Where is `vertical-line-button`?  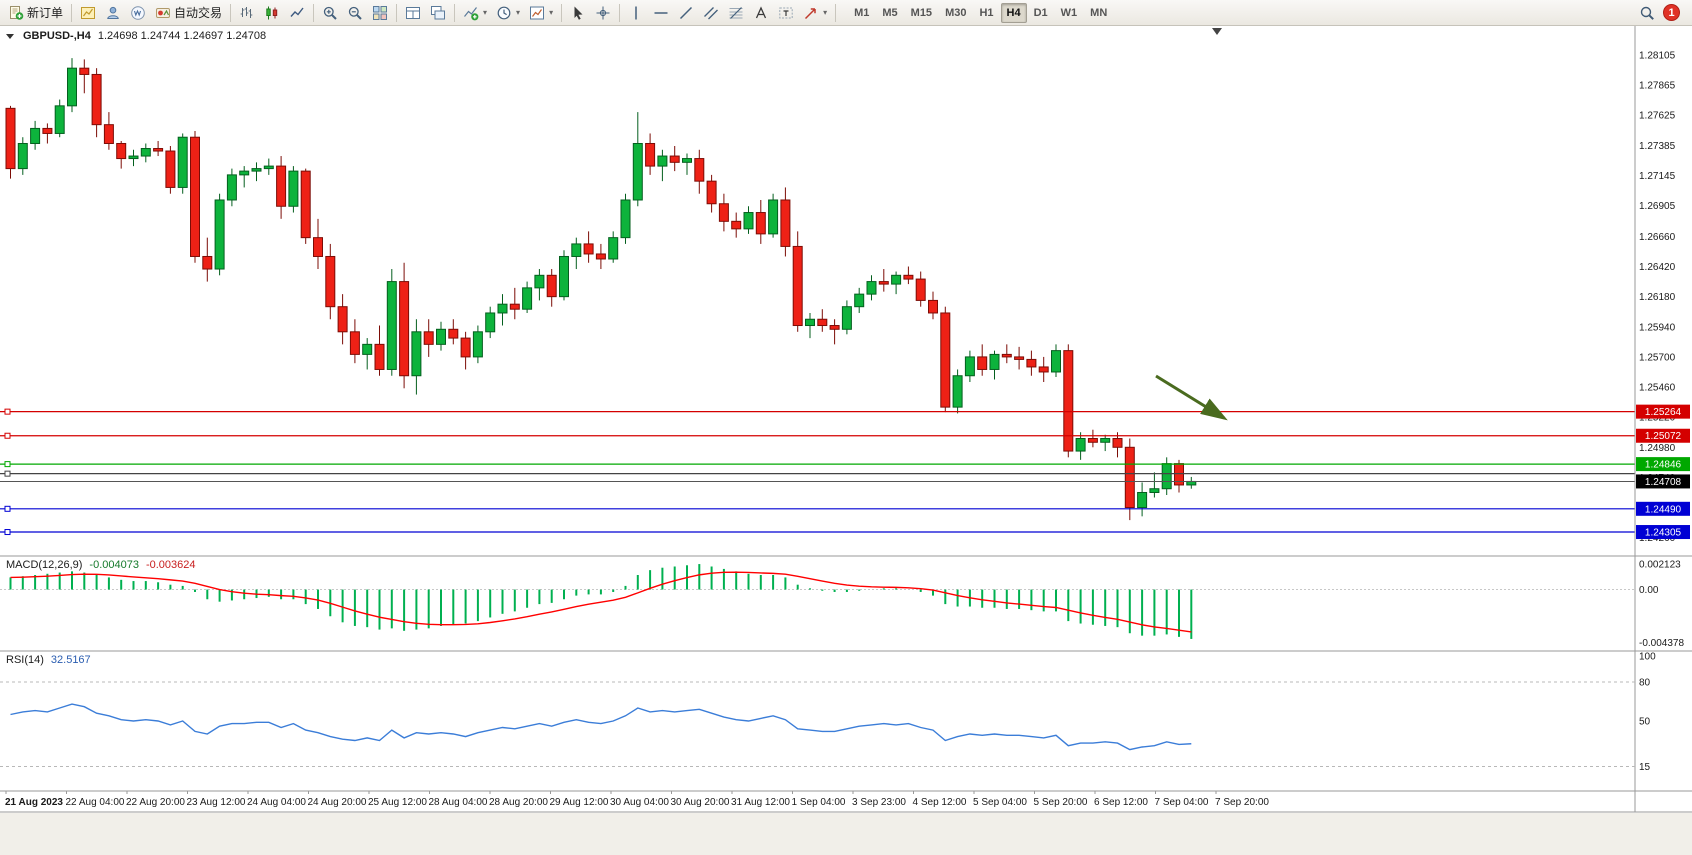
vertical-line-button is located at coordinates (636, 13).